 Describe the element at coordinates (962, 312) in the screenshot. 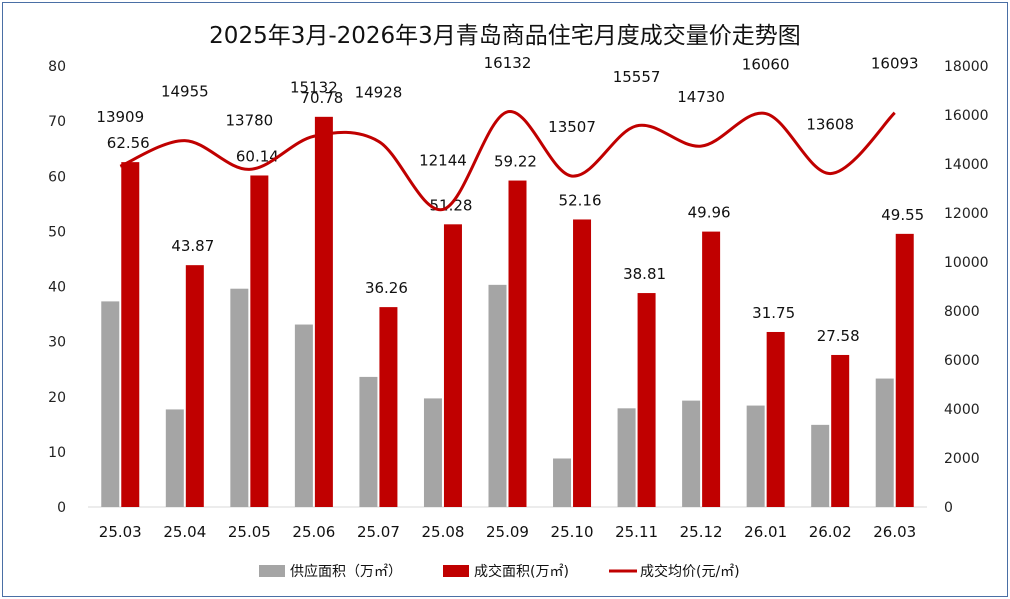

I see `y-right-tick-label: 8000` at that location.